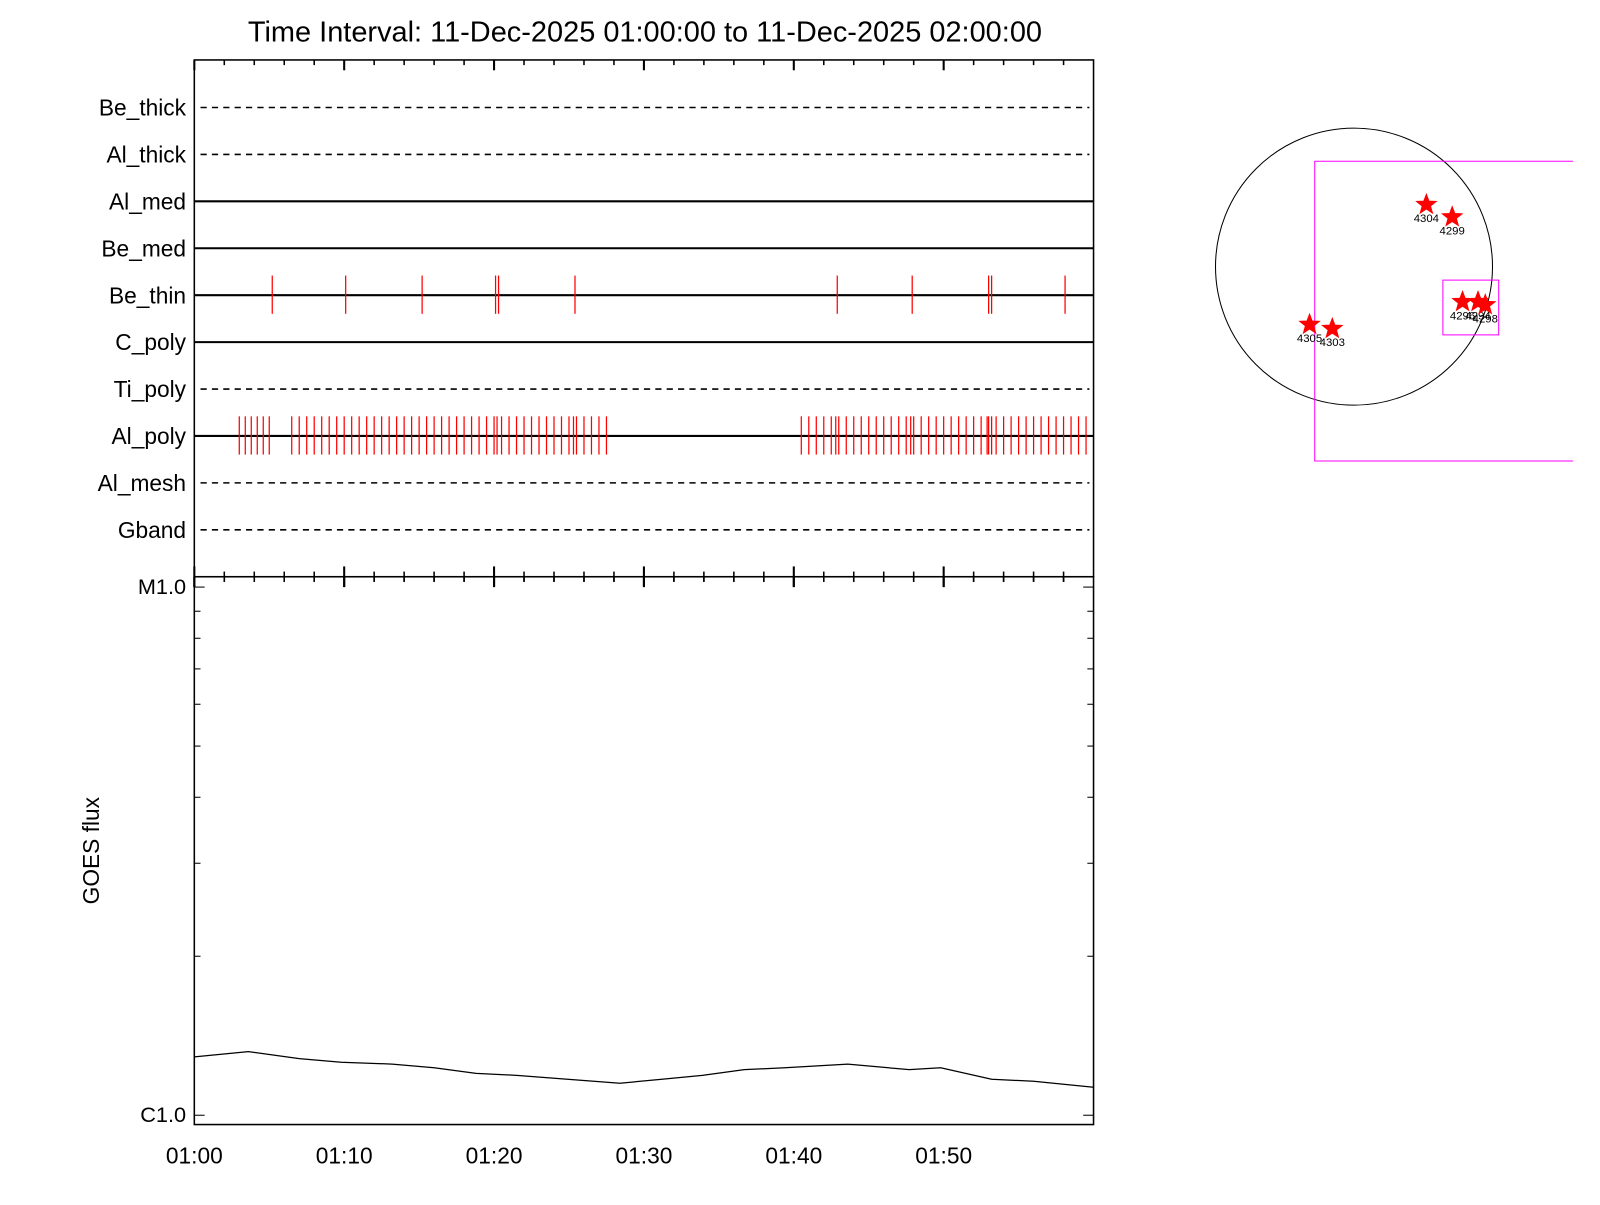  I want to click on region-label: 4299, so click(1452, 232).